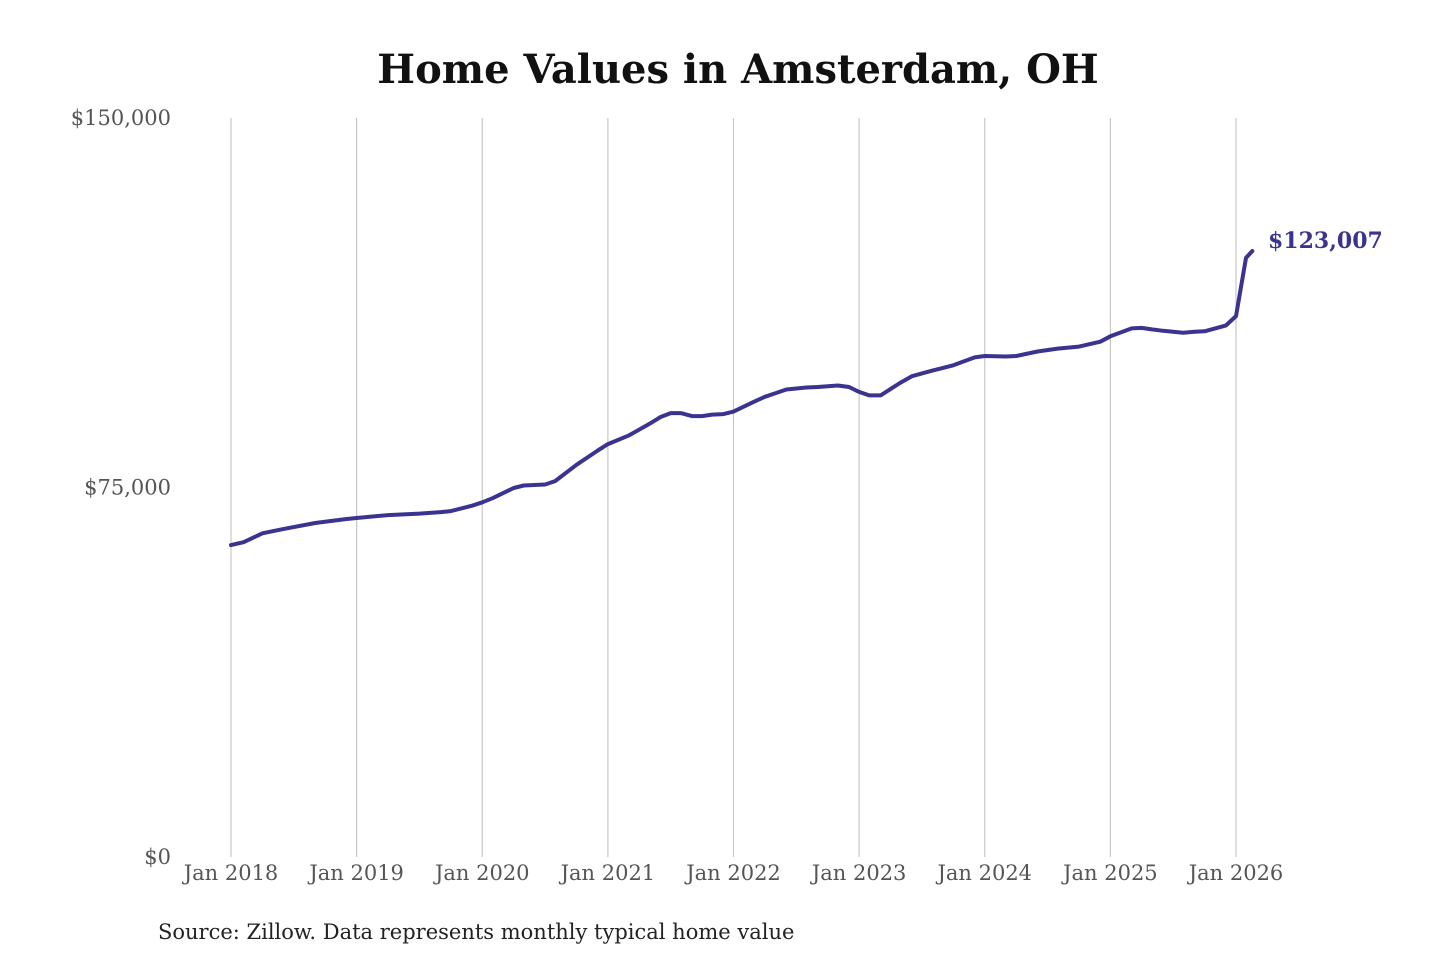 The image size is (1440, 960). Describe the element at coordinates (737, 69) in the screenshot. I see `chart-title: Home Values in Amsterdam, OH` at that location.